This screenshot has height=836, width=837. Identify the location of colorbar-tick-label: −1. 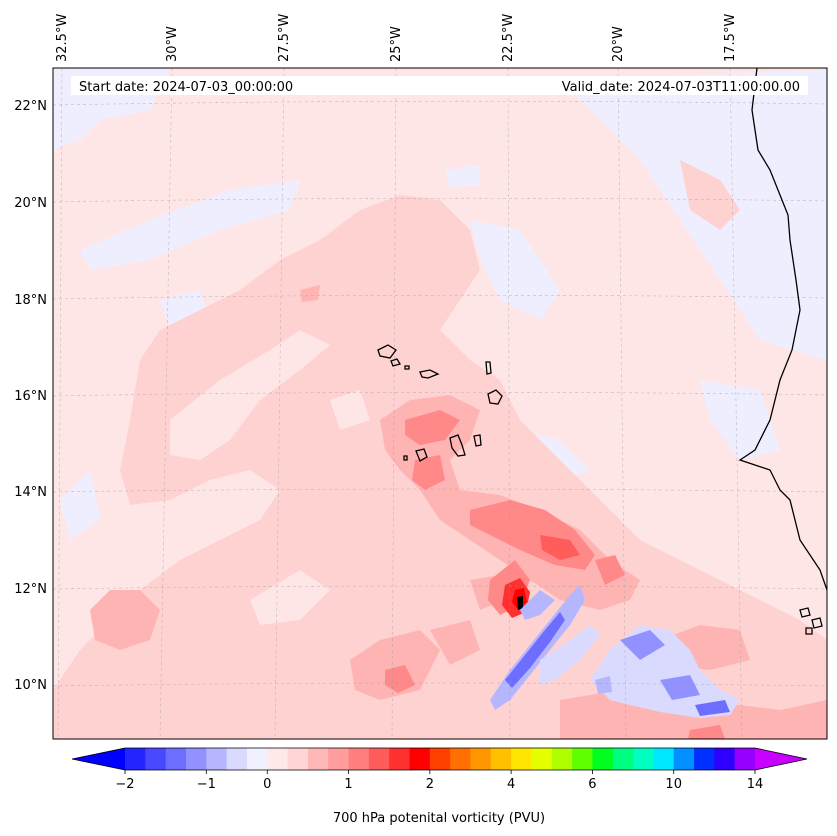
(206, 784).